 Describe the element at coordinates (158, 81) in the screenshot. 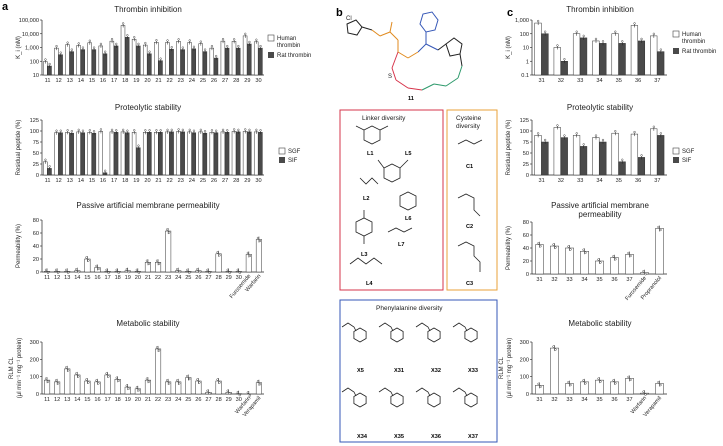

I see `x-tick-label: 21` at that location.